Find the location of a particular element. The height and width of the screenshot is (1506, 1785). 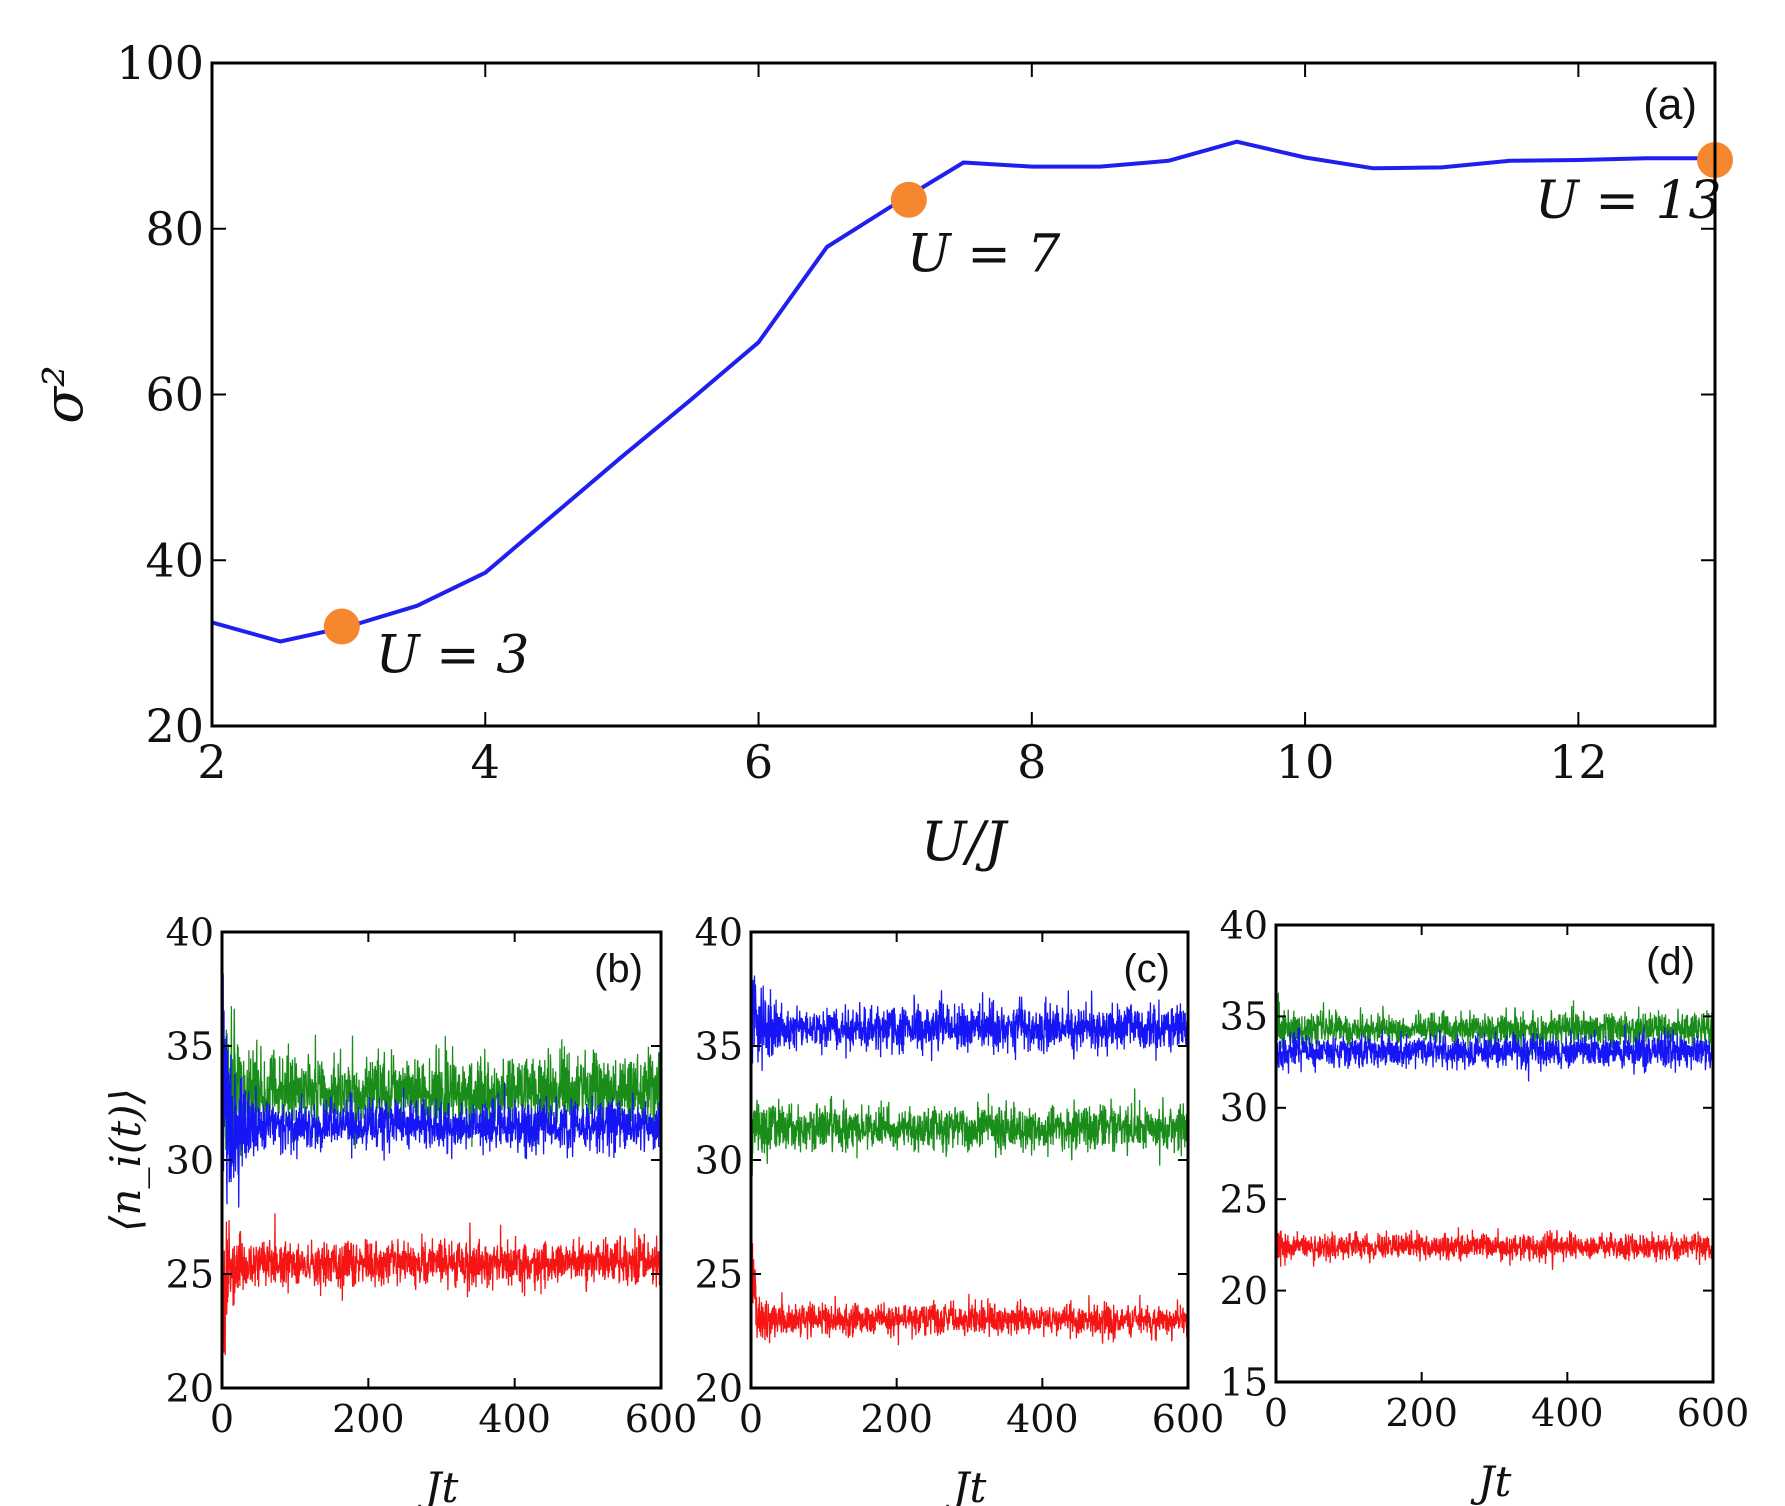

y-tick-label: 15 is located at coordinates (1244, 1382).